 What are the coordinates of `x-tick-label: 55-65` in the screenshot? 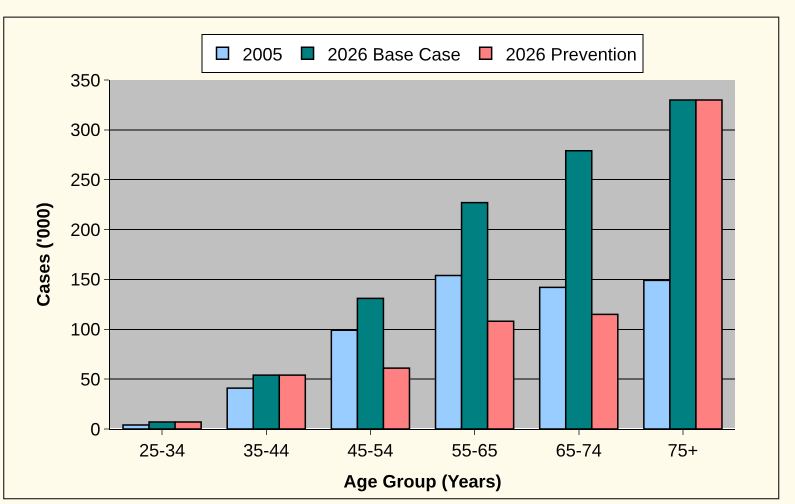 It's located at (475, 450).